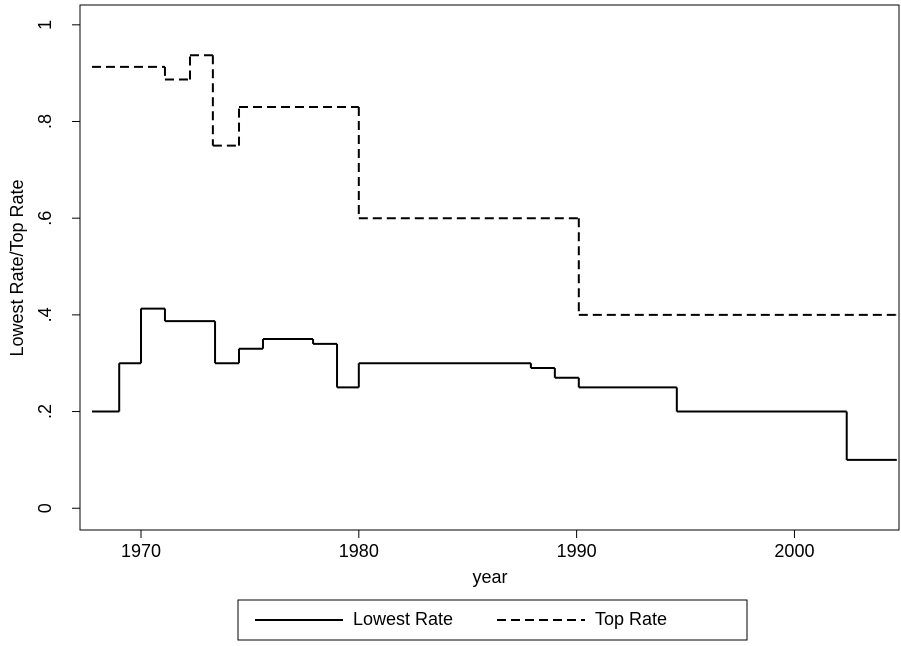 This screenshot has height=646, width=901. I want to click on x-tick-label: 1990, so click(577, 551).